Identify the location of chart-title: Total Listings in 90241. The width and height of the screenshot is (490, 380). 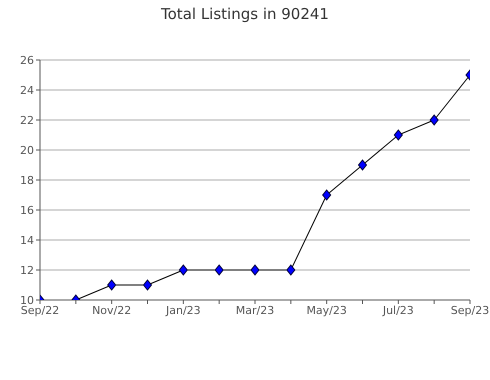
(245, 14).